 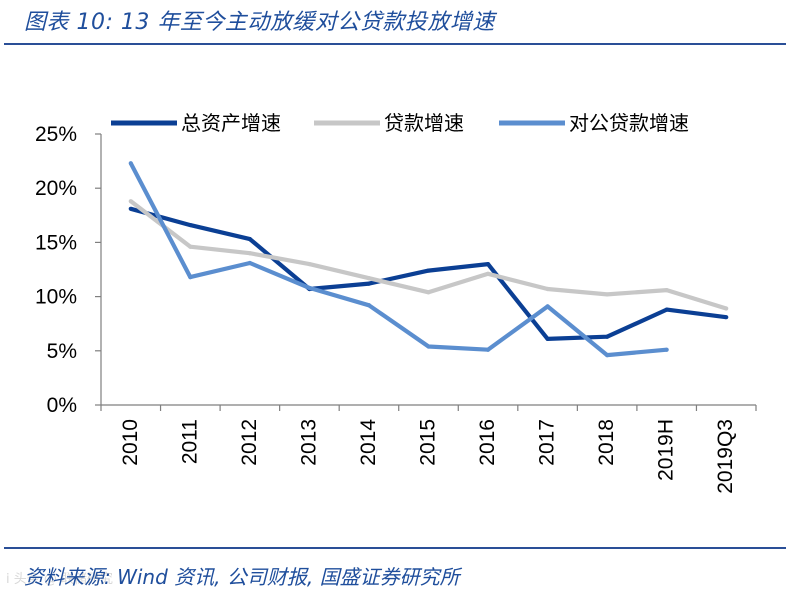 What do you see at coordinates (424, 123) in the screenshot?
I see `legend-label: 贷款增速` at bounding box center [424, 123].